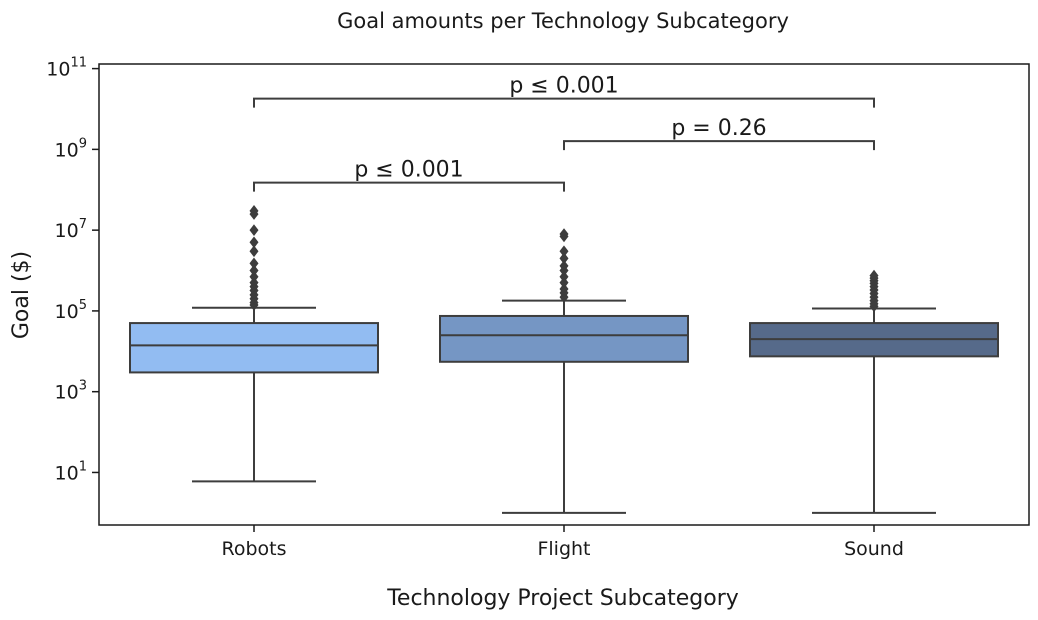 This screenshot has width=1038, height=620. Describe the element at coordinates (562, 598) in the screenshot. I see `x-axis-title: Technology Project Subcategory` at that location.